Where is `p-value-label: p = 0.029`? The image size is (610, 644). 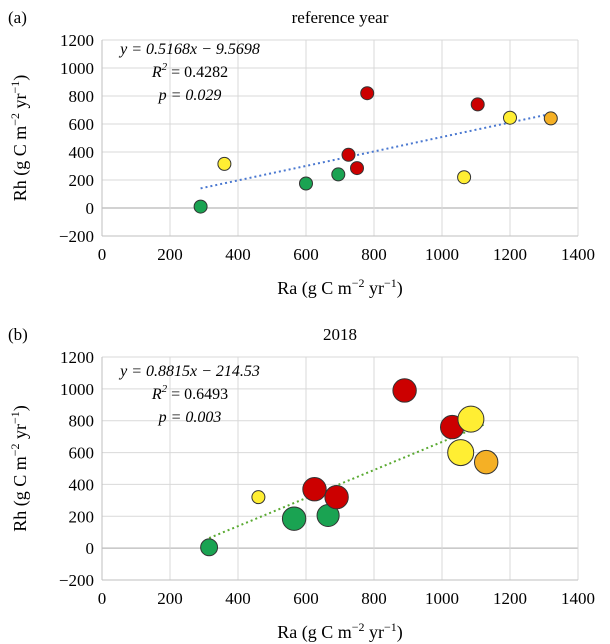
p-value-label: p = 0.029 is located at coordinates (190, 95).